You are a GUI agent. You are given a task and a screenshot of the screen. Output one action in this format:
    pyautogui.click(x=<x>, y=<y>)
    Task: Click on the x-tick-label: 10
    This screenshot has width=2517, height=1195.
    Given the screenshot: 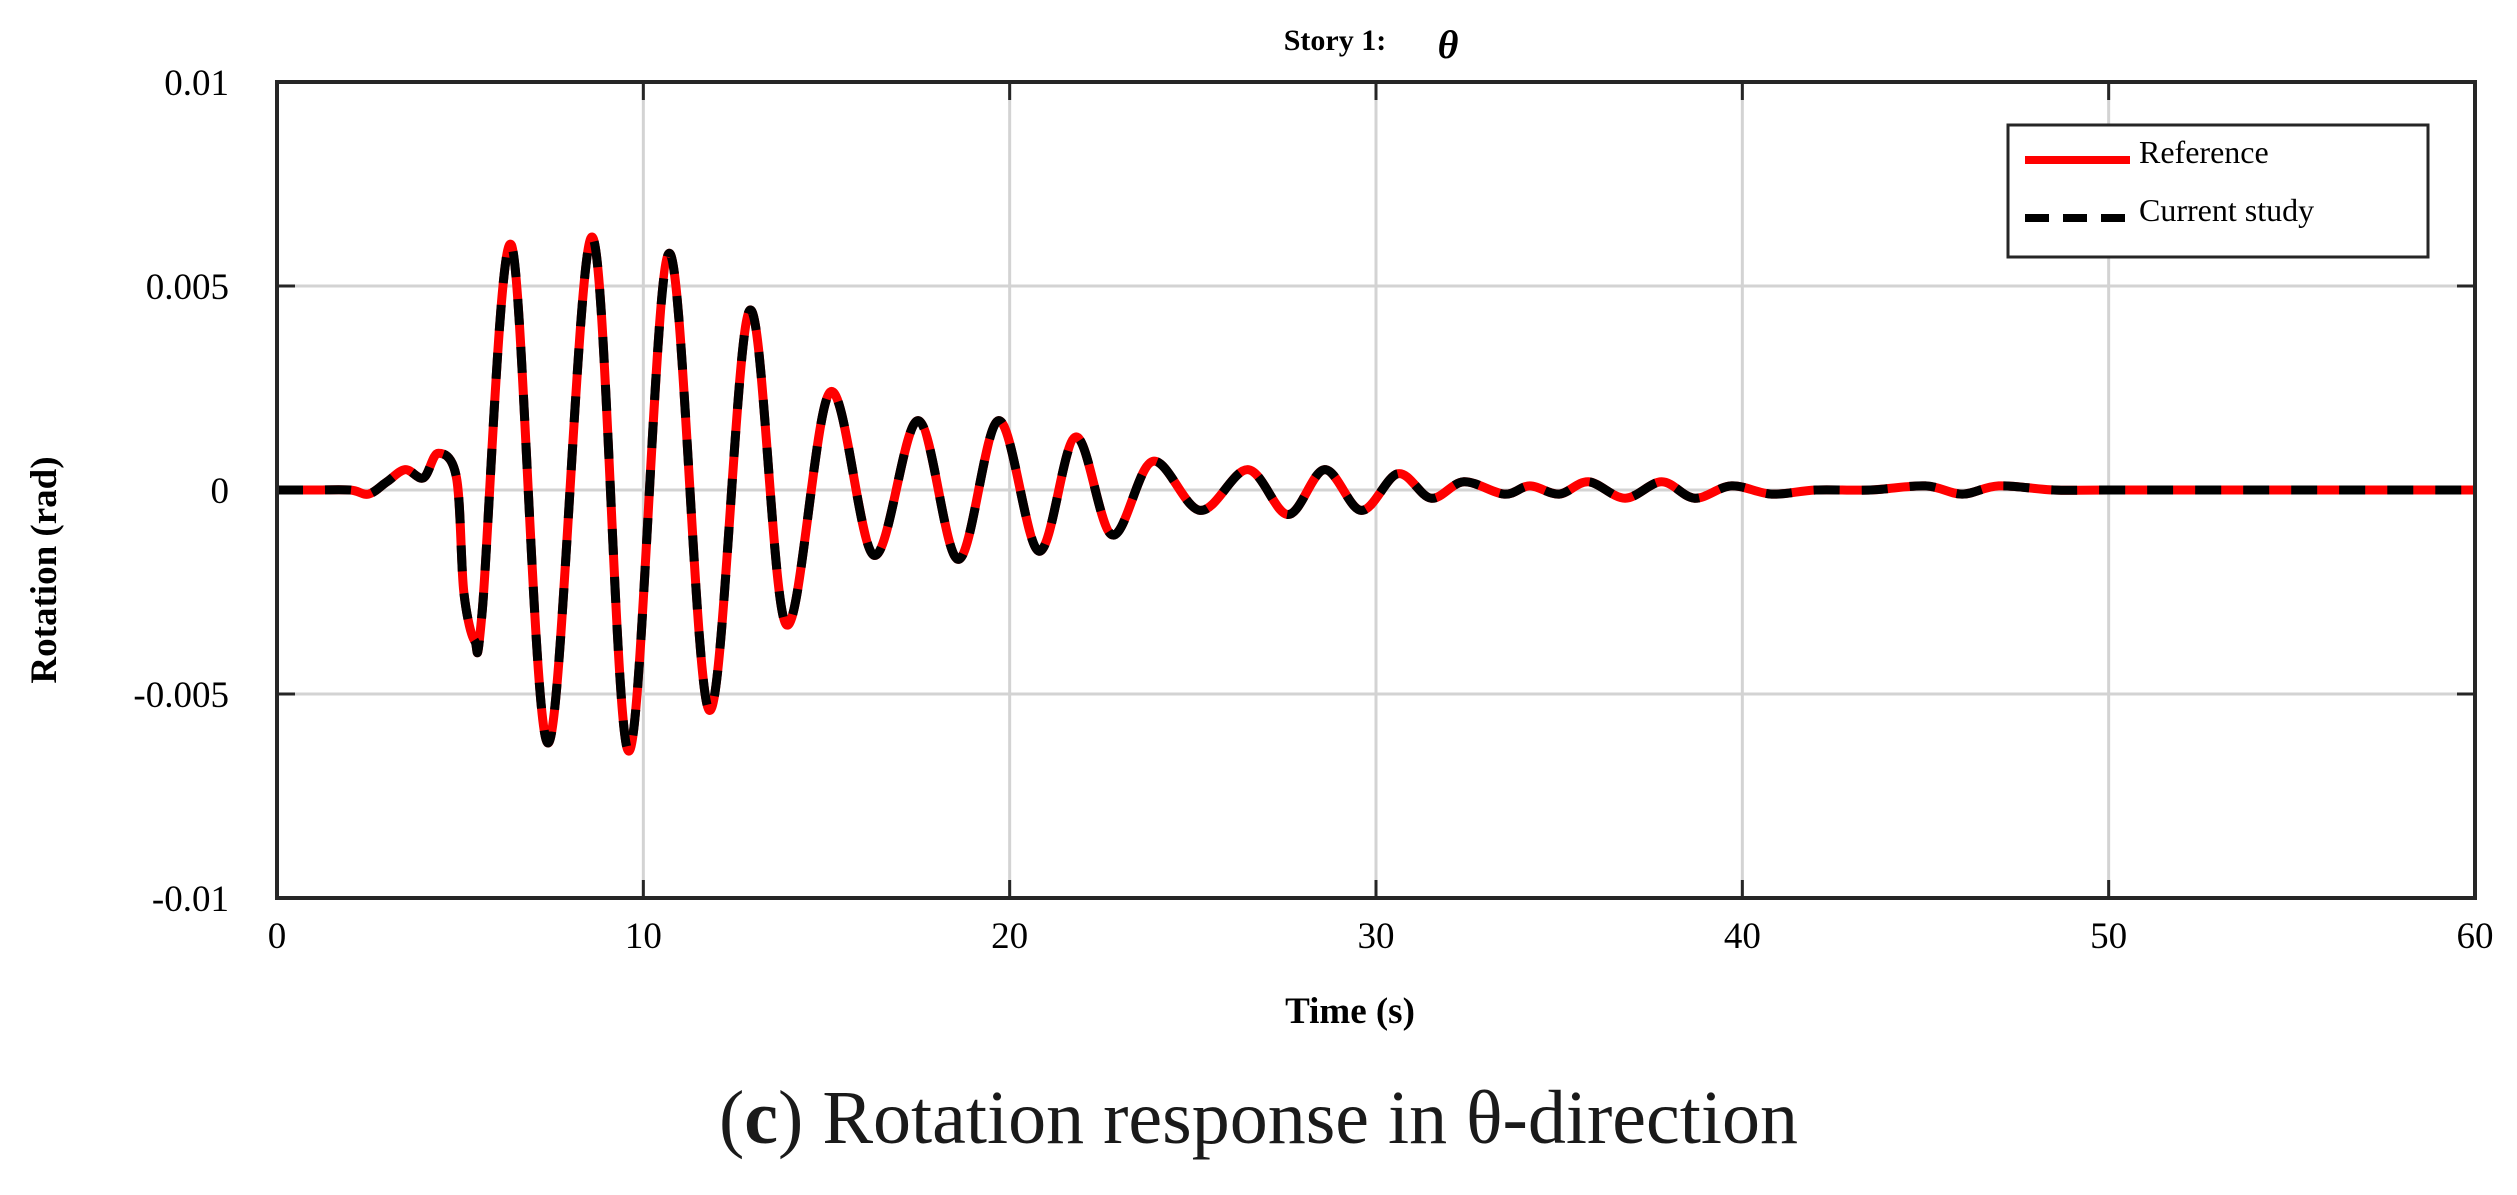 What is the action you would take?
    pyautogui.click(x=643, y=936)
    